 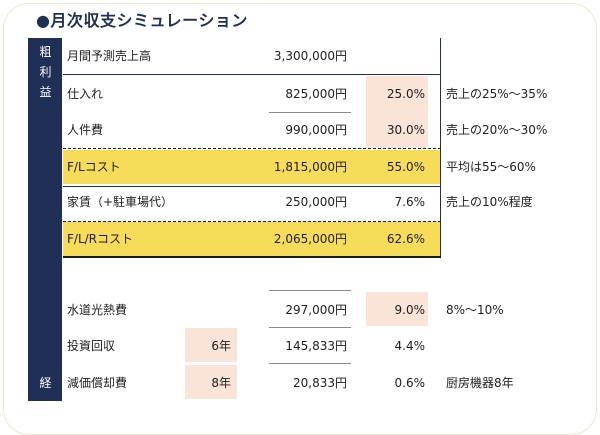 I want to click on row-years: 8年, so click(x=221, y=383).